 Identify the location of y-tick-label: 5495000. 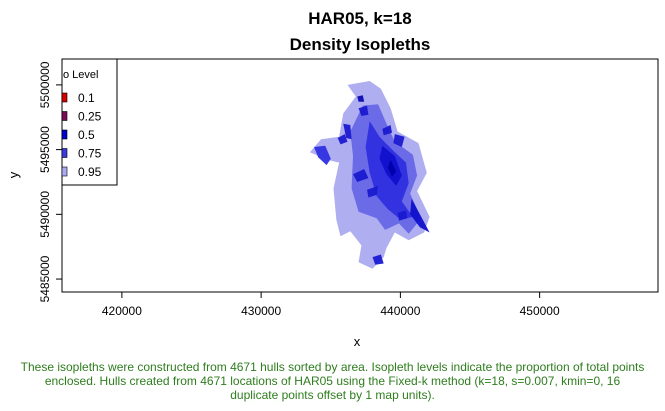
(45, 149).